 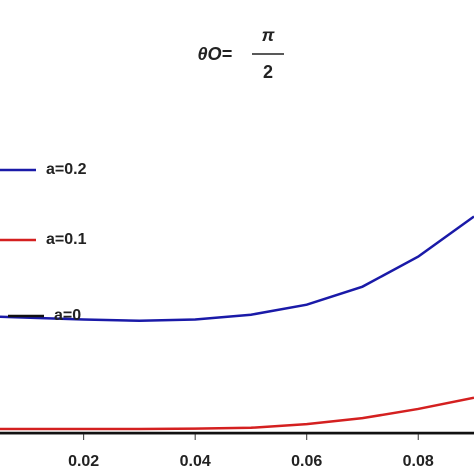 I want to click on series-line, so click(x=237, y=413).